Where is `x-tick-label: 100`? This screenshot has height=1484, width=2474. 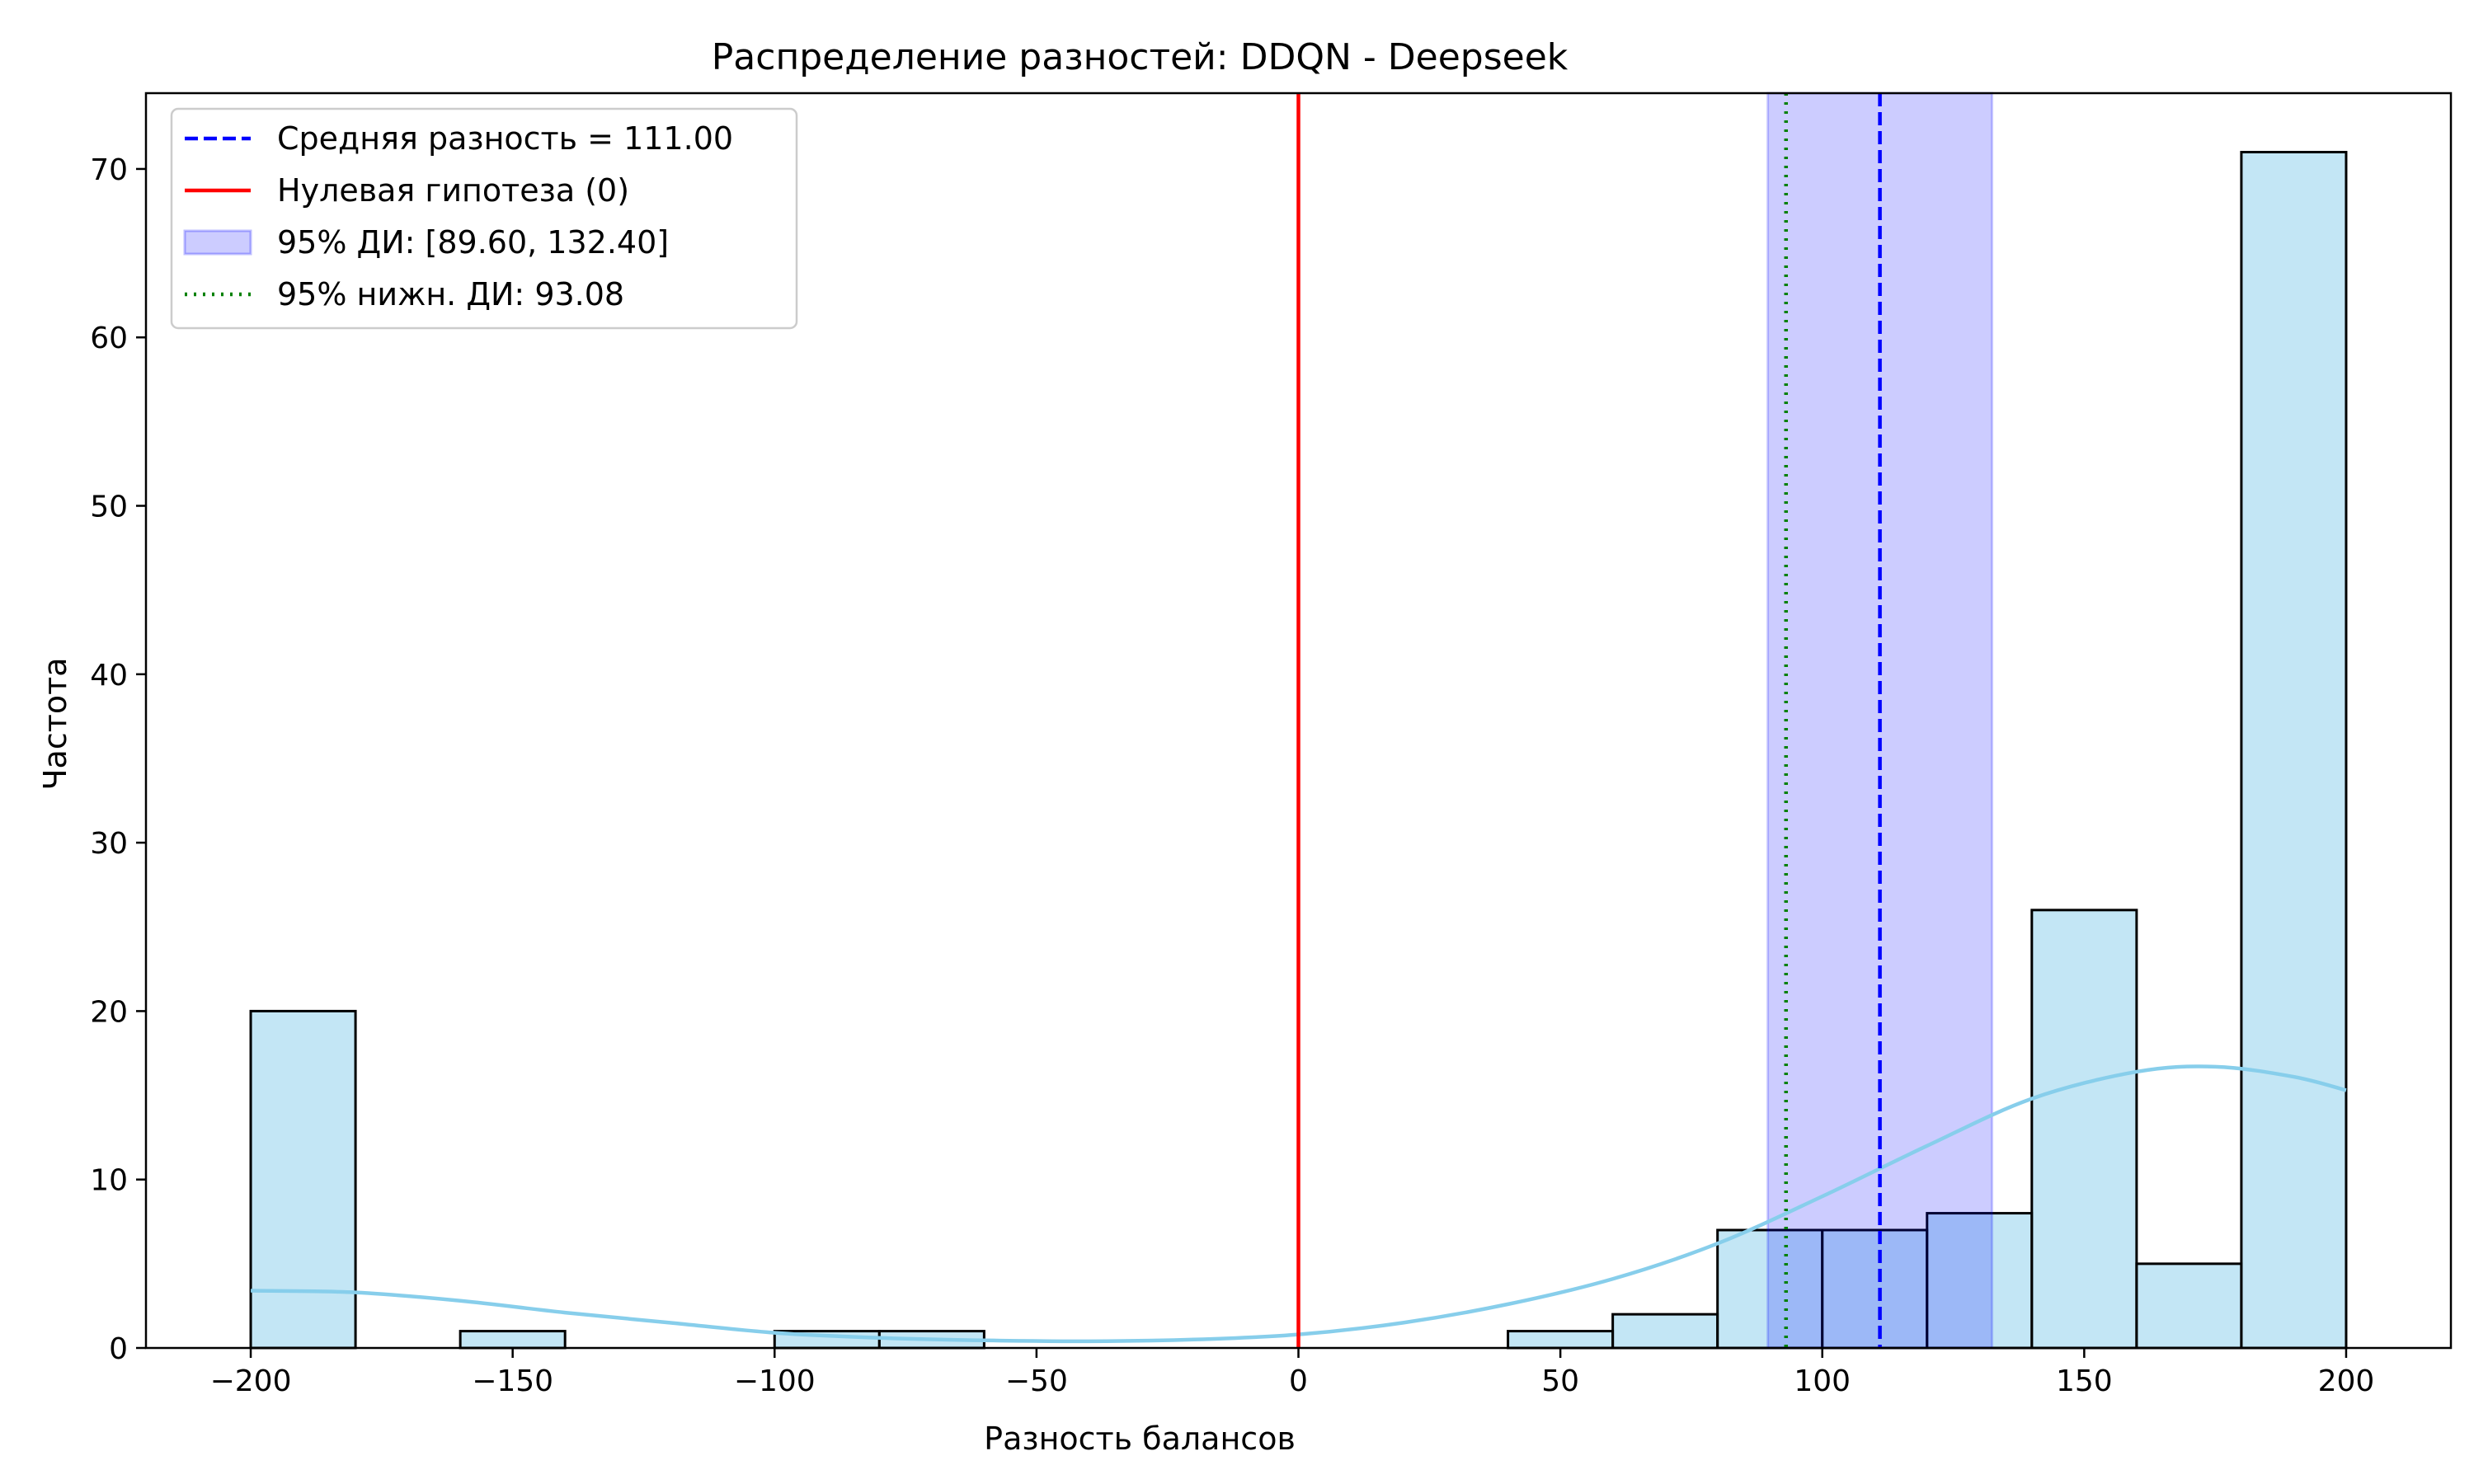
x-tick-label: 100 is located at coordinates (1822, 1381).